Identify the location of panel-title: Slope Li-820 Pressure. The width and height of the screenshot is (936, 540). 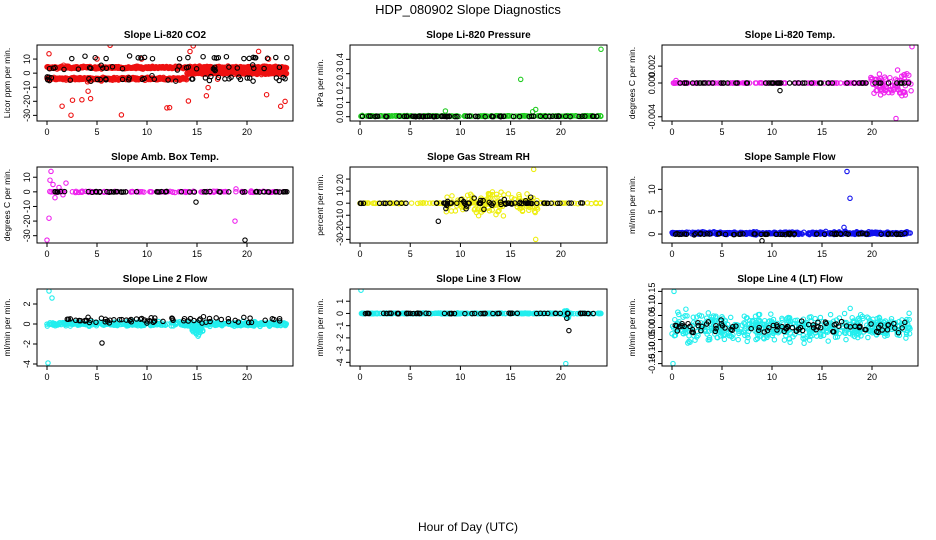
(478, 35).